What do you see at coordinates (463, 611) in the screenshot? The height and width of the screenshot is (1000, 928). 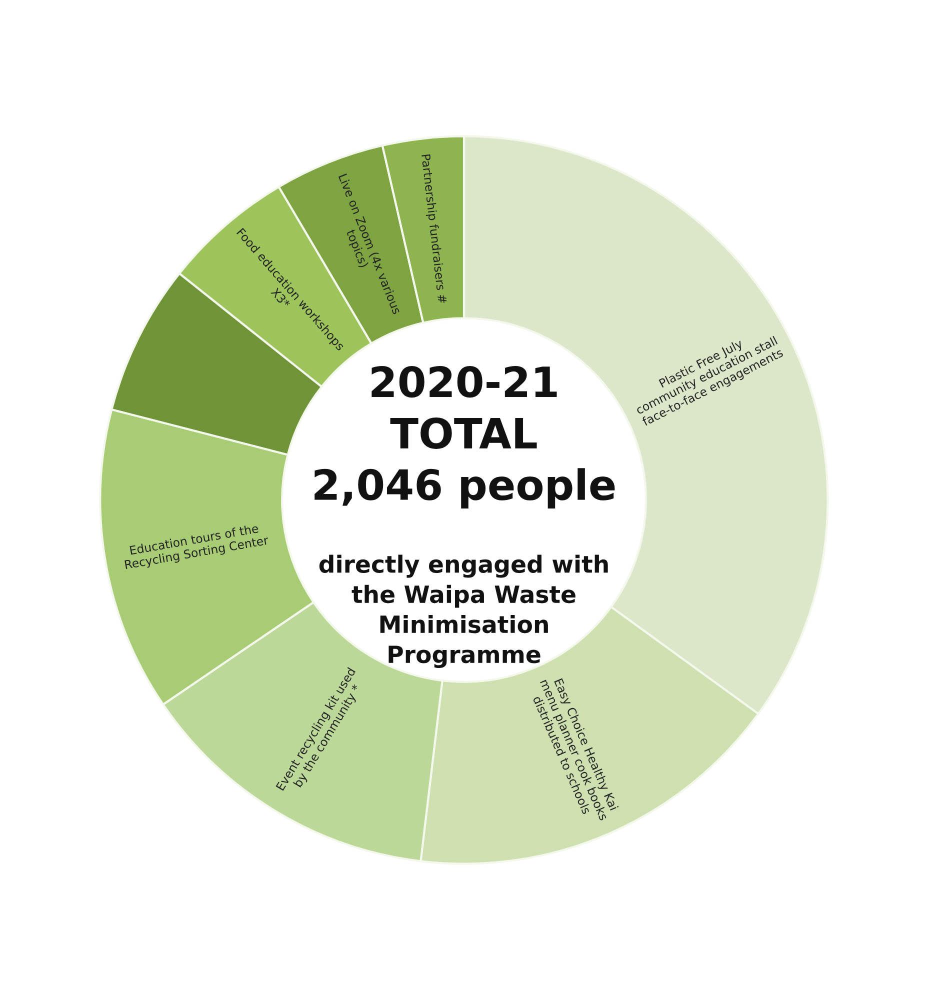 I see `text: directly engaged with the Waipa Waste Minimisation Programme` at bounding box center [463, 611].